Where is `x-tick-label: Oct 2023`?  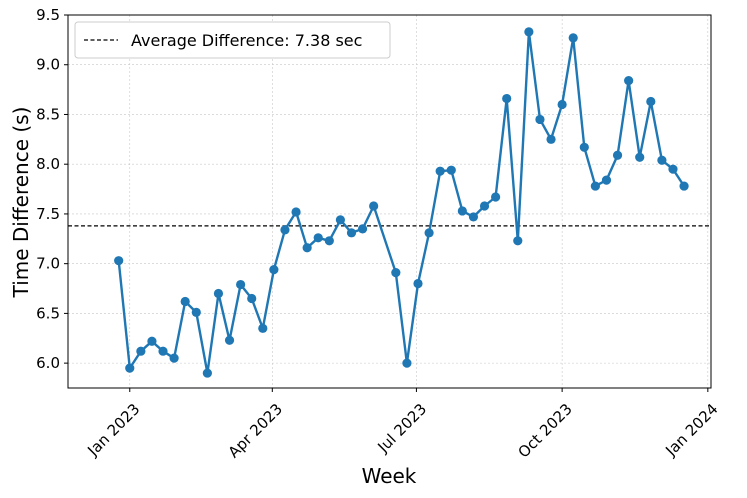
x-tick-label: Oct 2023 is located at coordinates (544, 430).